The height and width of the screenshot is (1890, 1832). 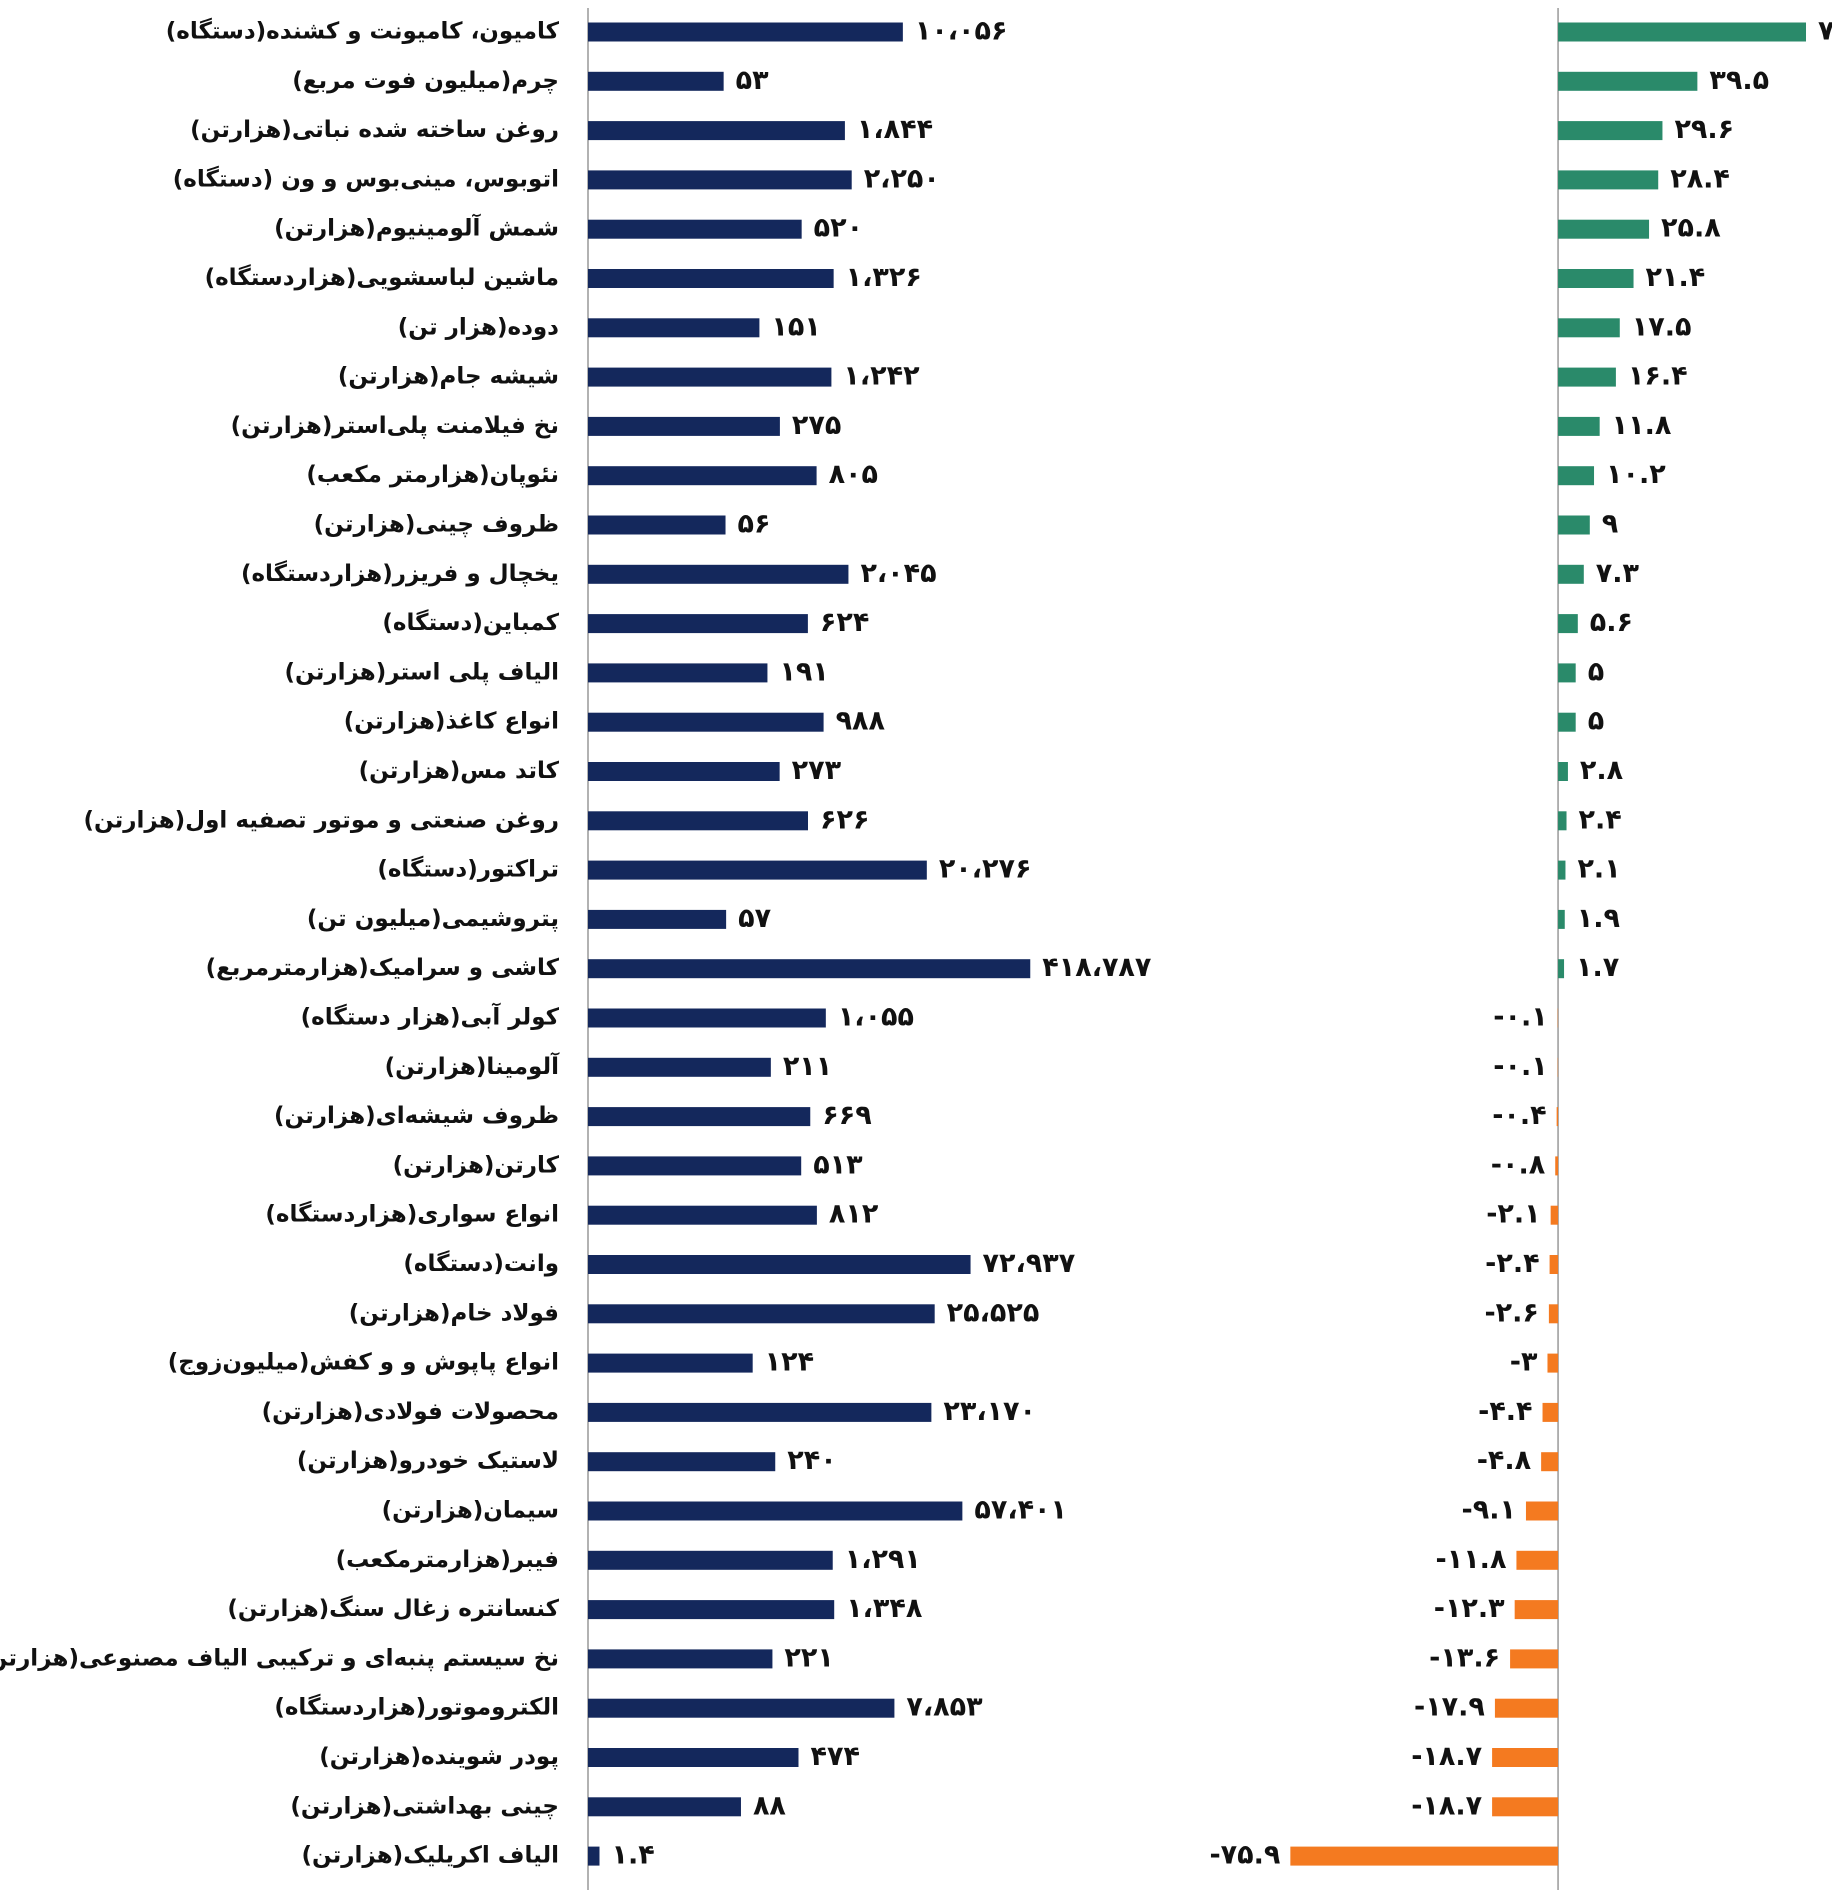 I want to click on category-label: ظروف شیشه‌ای(هزارتن), so click(x=416, y=1116).